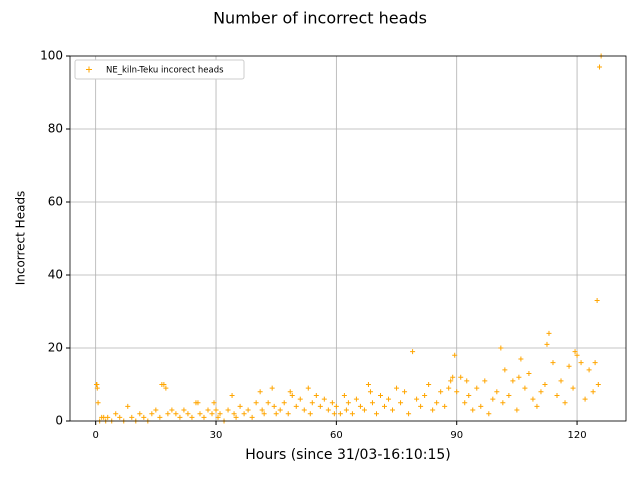  I want to click on y-tick-label: 80, so click(55, 129).